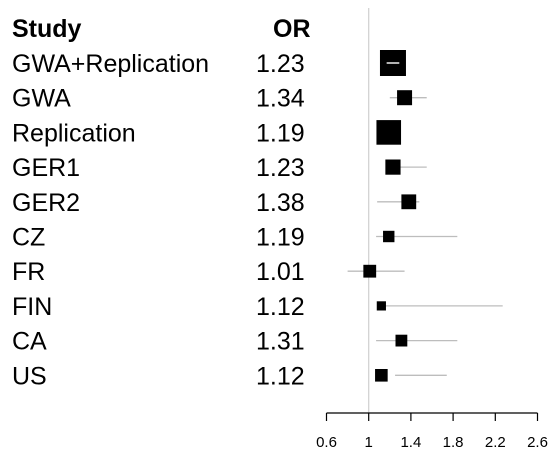 Image resolution: width=550 pixels, height=453 pixels. I want to click on x-axis-tick-label: 0.6, so click(326, 442).